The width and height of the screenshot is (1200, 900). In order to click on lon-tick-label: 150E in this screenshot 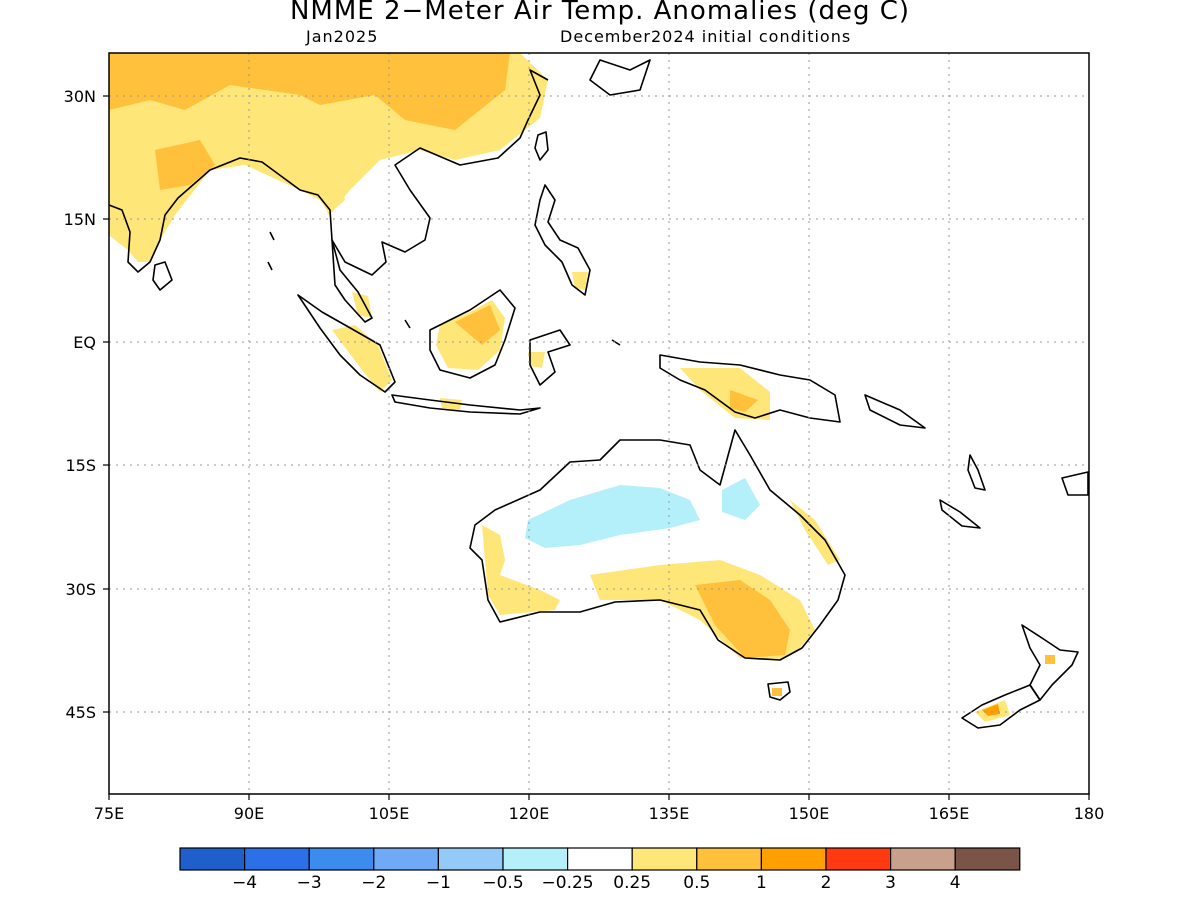, I will do `click(809, 813)`.